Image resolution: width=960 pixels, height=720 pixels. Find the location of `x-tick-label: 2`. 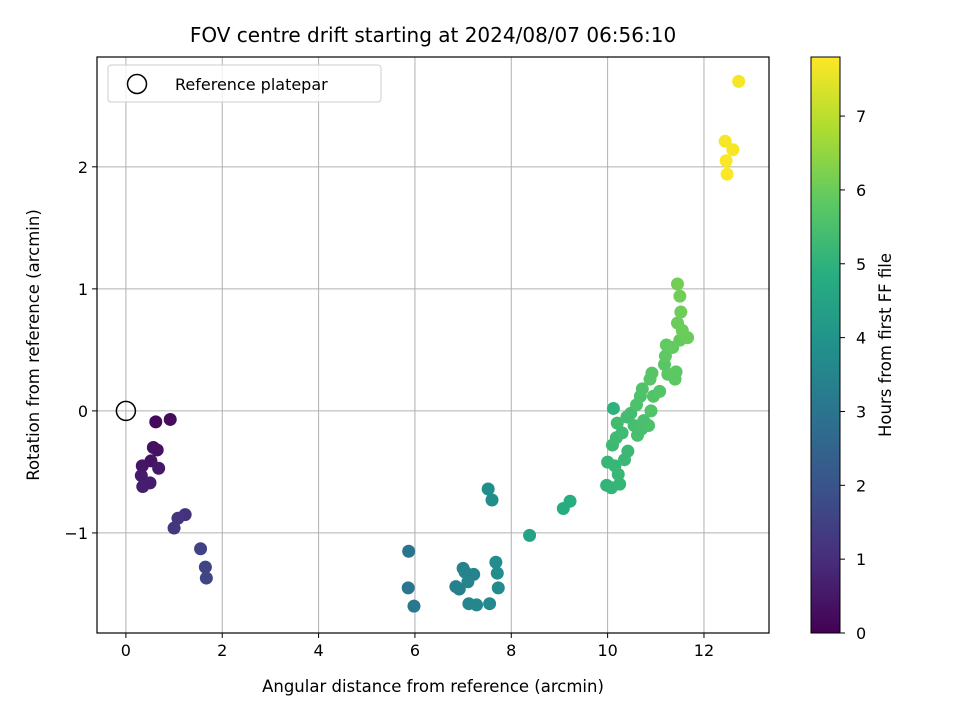

x-tick-label: 2 is located at coordinates (222, 650).